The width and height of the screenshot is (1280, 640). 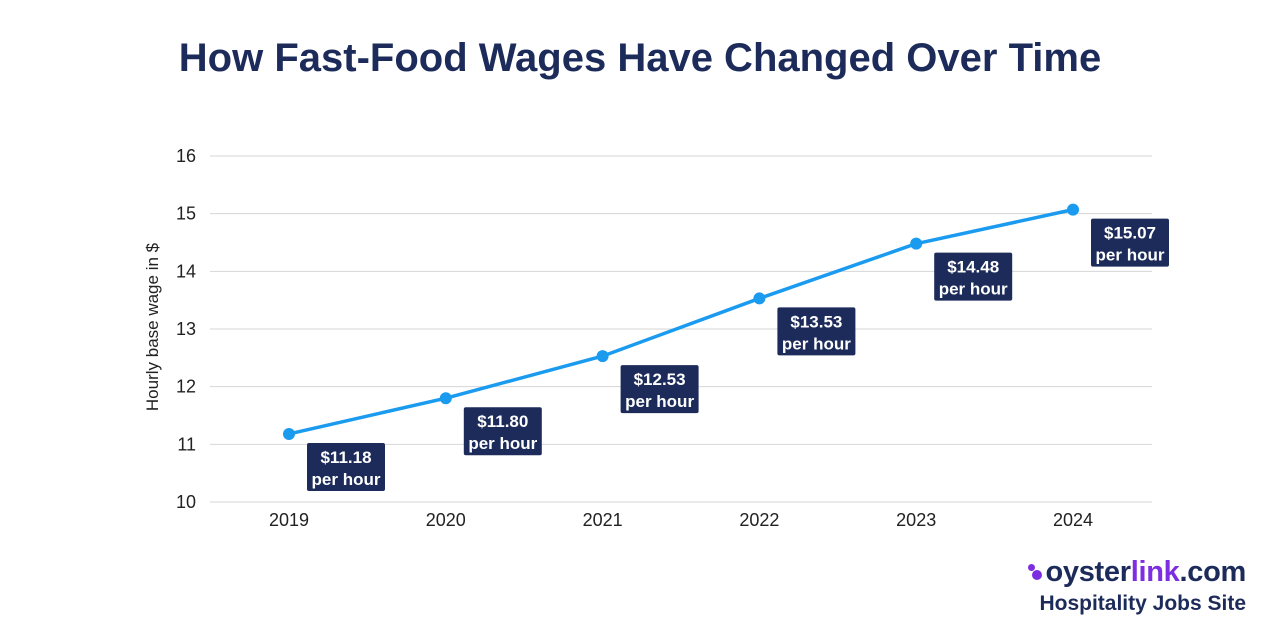 I want to click on brand-logo: oysterlink.com Hospitality Jobs Site, so click(x=1136, y=586).